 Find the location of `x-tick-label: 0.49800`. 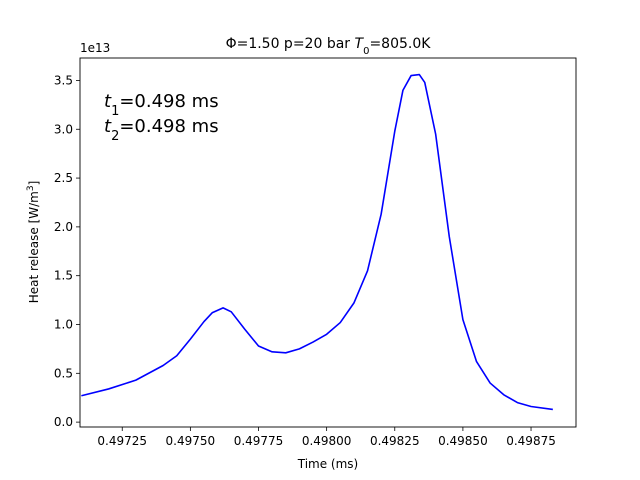

x-tick-label: 0.49800 is located at coordinates (327, 441).